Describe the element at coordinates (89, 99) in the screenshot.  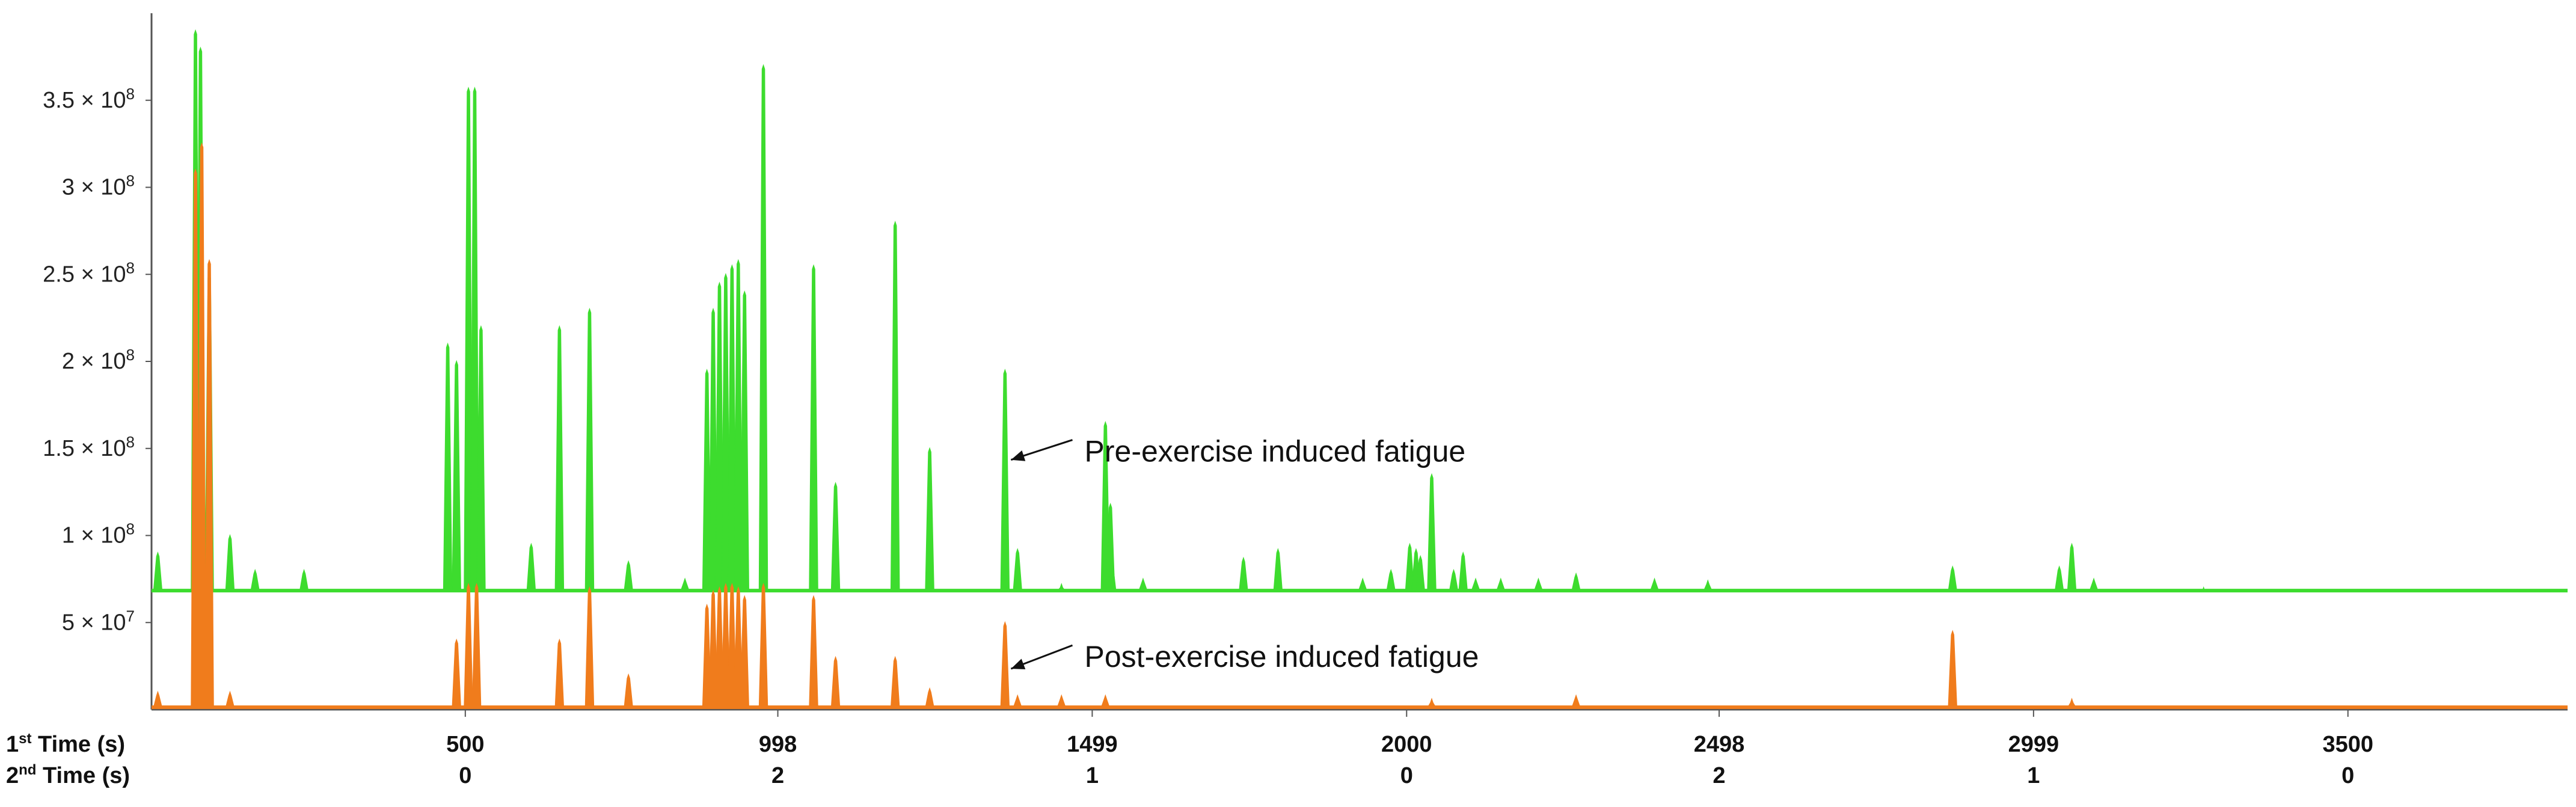
I see `y-tick-label: 3.5 × 10⁸` at that location.